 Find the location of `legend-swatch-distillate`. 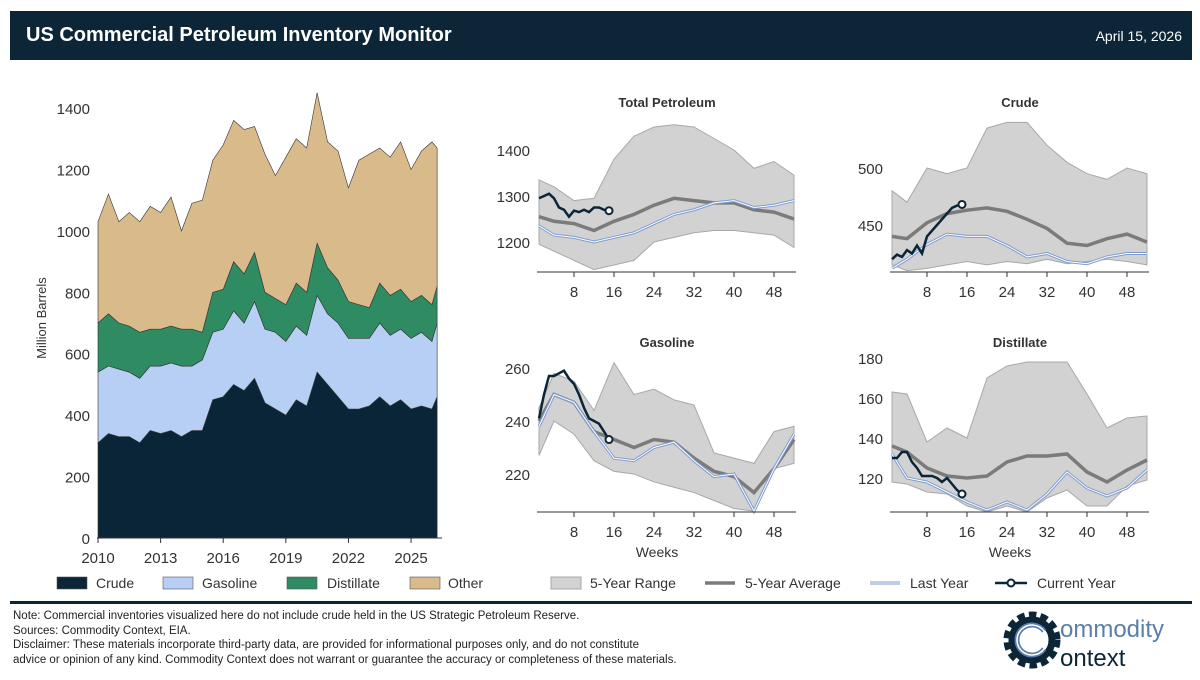

legend-swatch-distillate is located at coordinates (302, 583).